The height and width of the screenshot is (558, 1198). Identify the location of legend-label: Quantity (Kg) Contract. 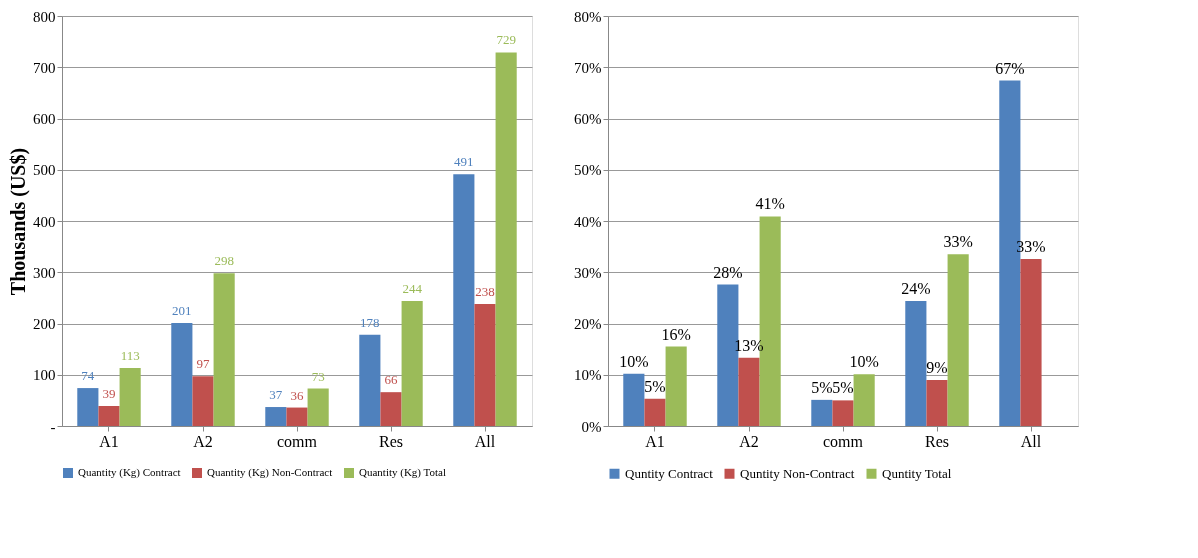
(129, 472).